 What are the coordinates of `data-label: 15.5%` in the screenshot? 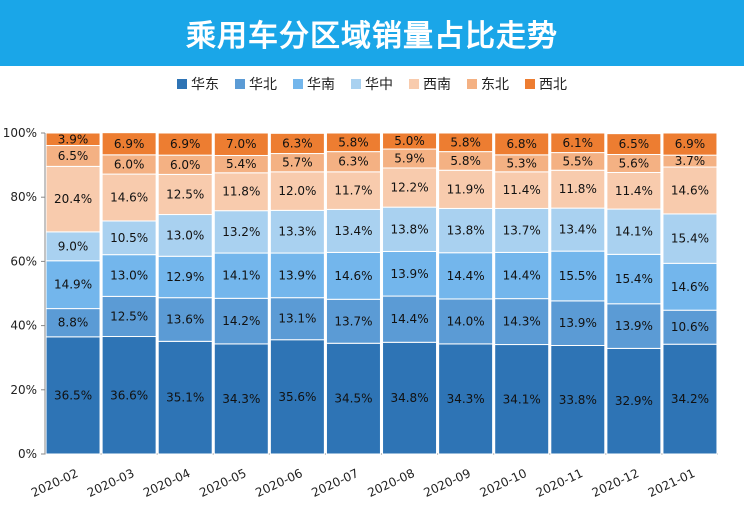 It's located at (578, 276).